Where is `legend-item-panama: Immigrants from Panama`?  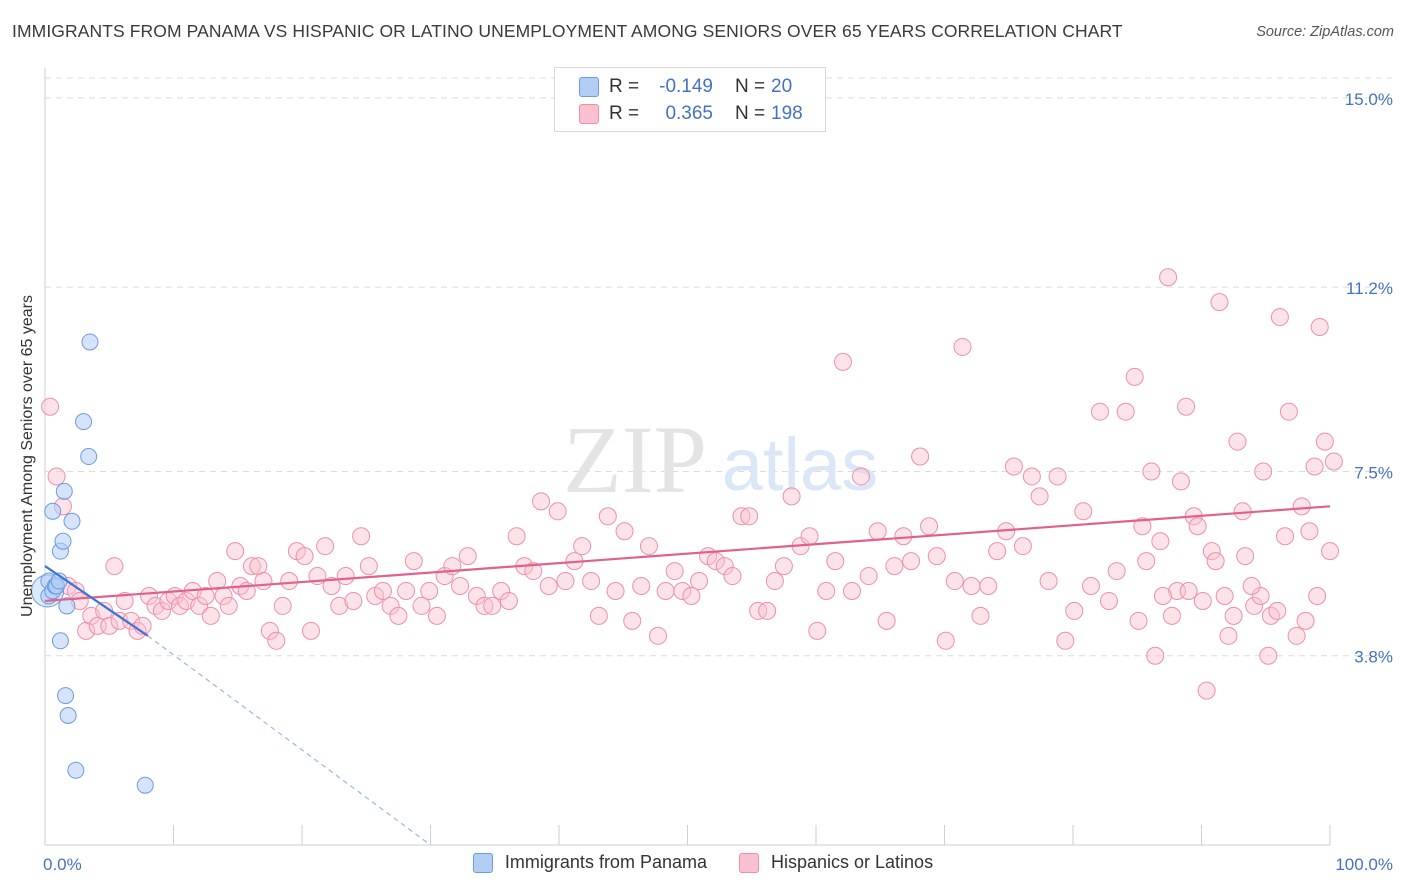 legend-item-panama: Immigrants from Panama is located at coordinates (589, 862).